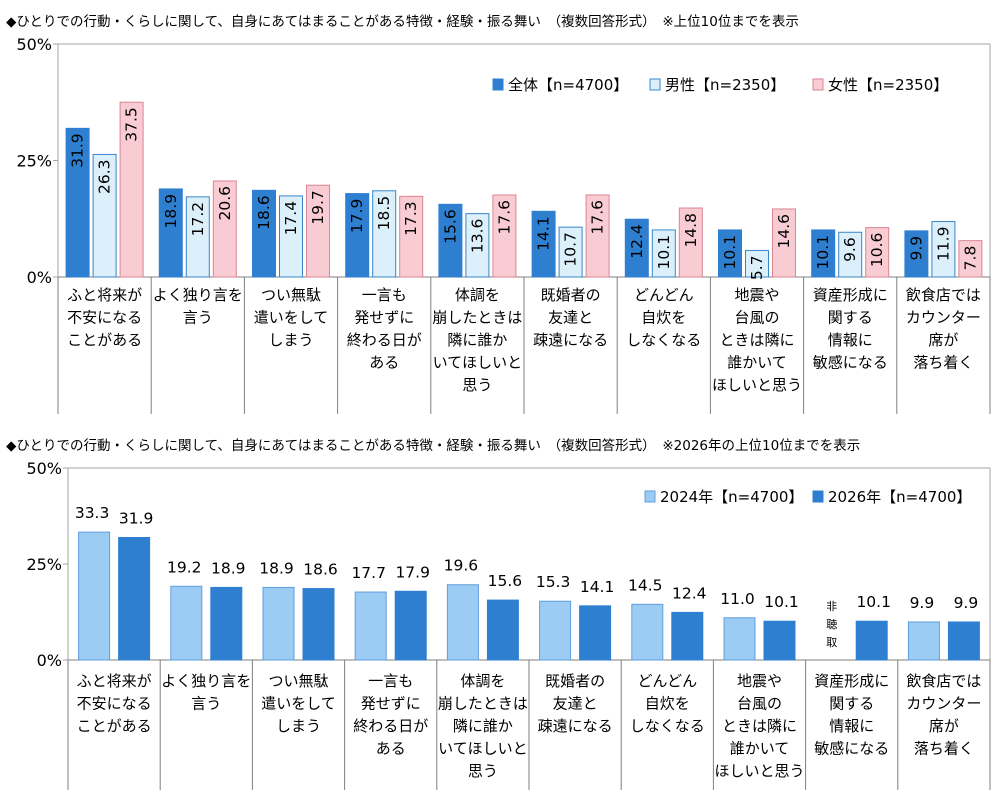 This screenshot has width=1000, height=792. Describe the element at coordinates (759, 726) in the screenshot. I see `category-label: ときは隣に` at that location.